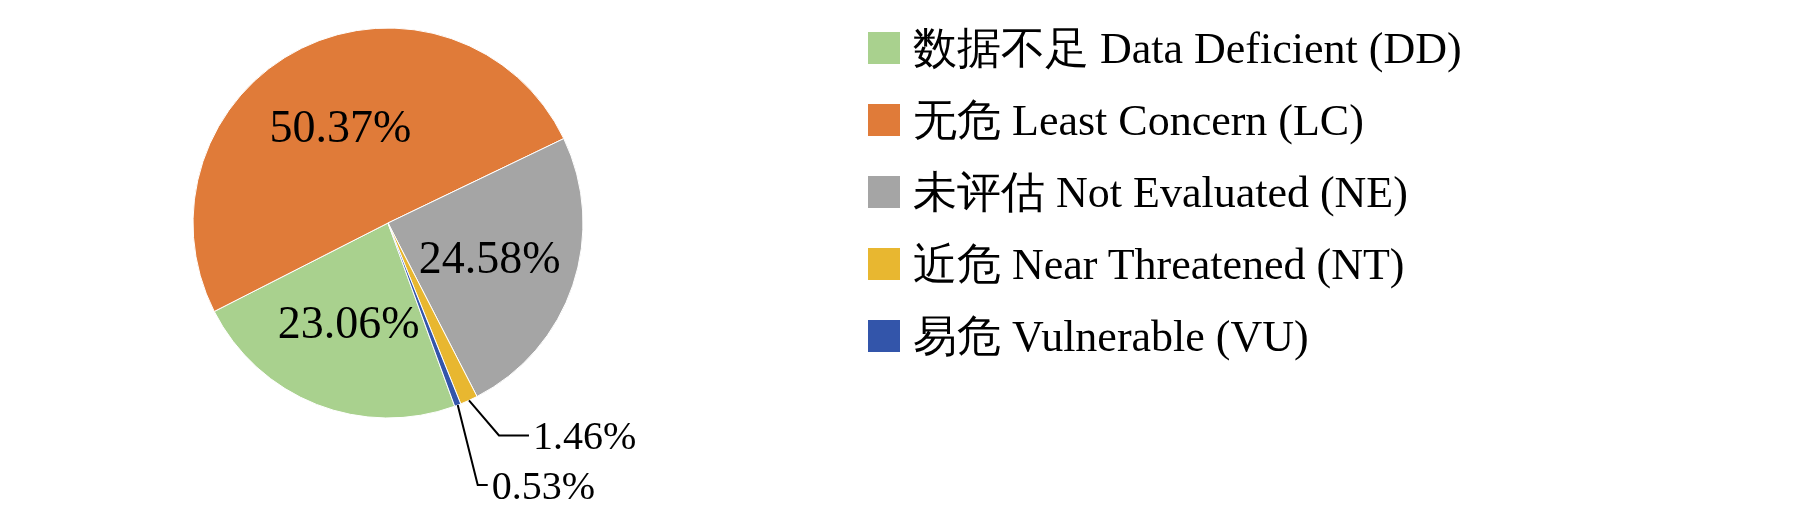  I want to click on legend-label: 近危 Near Threatened (NT), so click(1159, 264).